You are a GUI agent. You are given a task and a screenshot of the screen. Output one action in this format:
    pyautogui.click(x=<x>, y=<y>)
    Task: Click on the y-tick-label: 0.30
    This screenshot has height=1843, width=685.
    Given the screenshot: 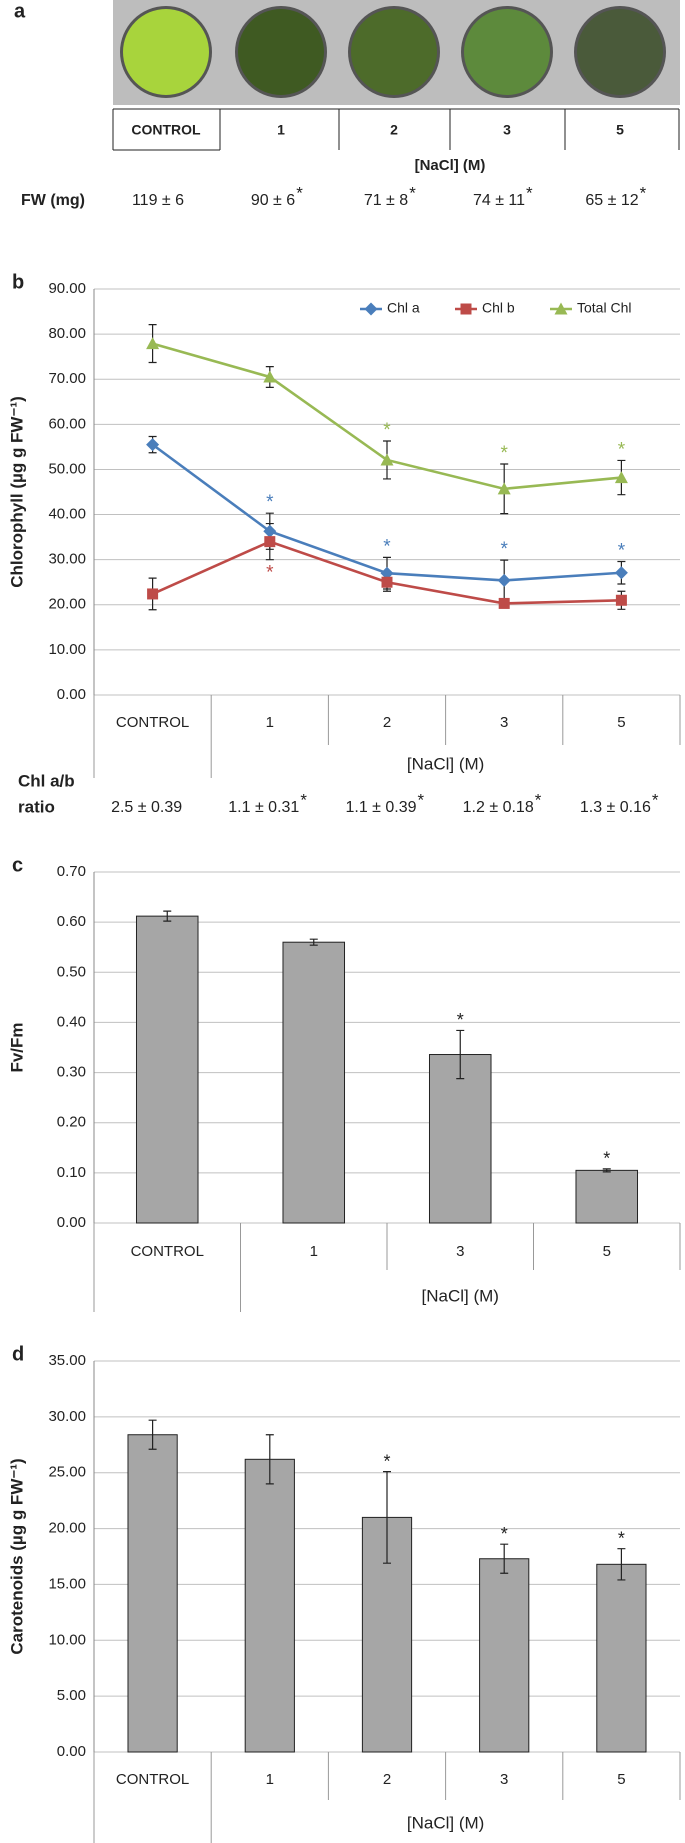 What is the action you would take?
    pyautogui.click(x=71, y=1072)
    